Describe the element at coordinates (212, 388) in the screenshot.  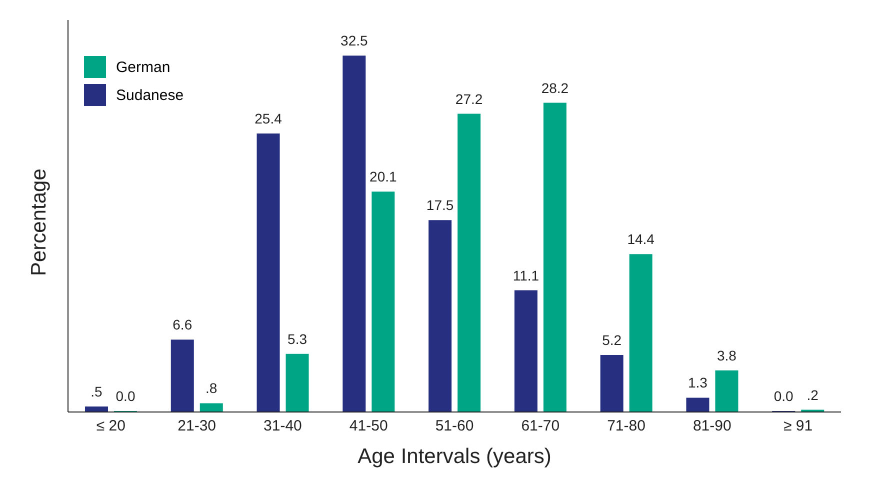
I see `data-label: .8` at that location.